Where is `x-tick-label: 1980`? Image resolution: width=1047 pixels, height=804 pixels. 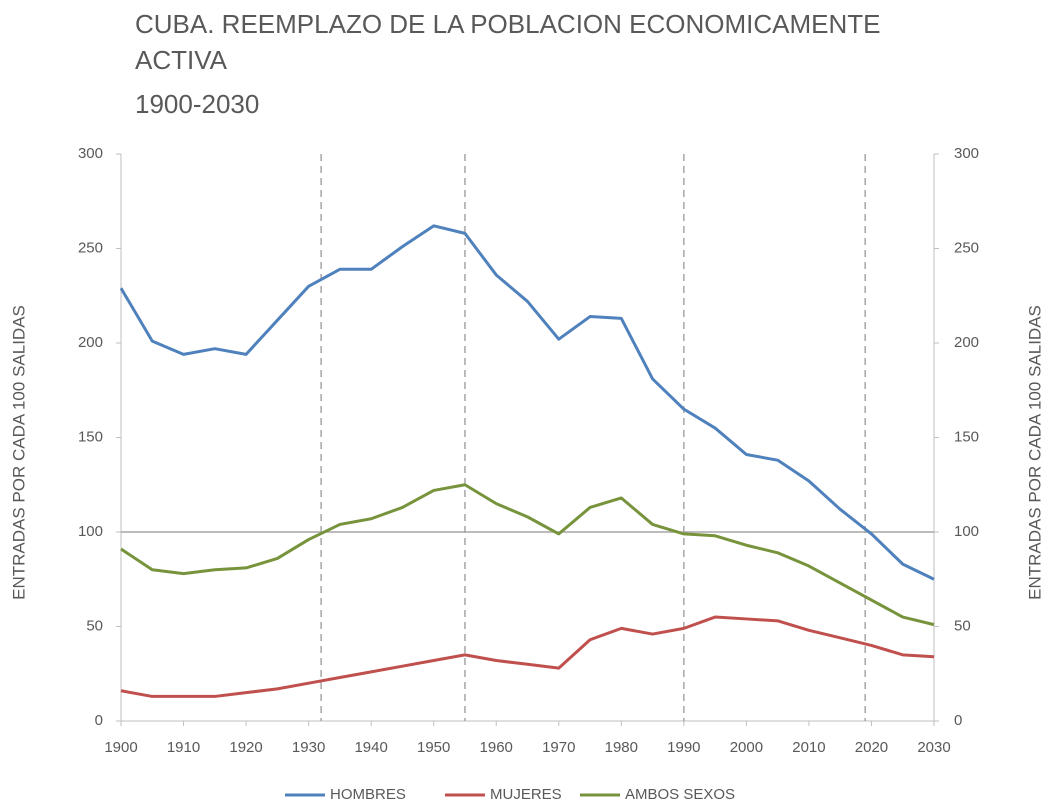 x-tick-label: 1980 is located at coordinates (621, 747).